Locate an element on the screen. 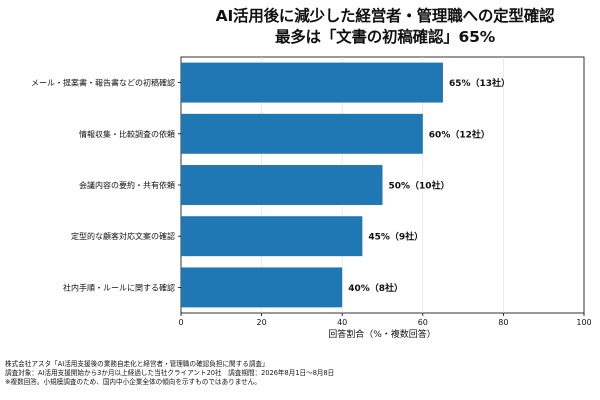 This screenshot has width=600, height=400. x-axis-title: 回答割合（%・複数回答） is located at coordinates (382, 334).